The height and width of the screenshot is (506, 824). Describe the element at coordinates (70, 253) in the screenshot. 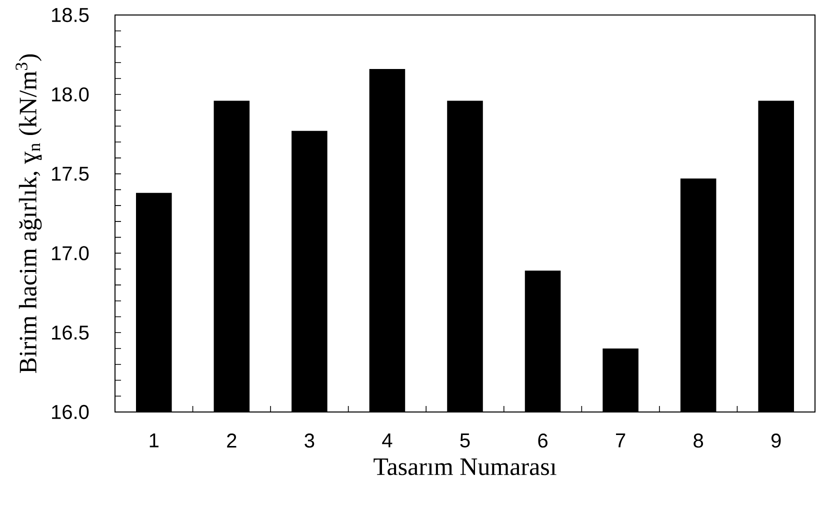

I see `y-tick-label: 17.0` at that location.